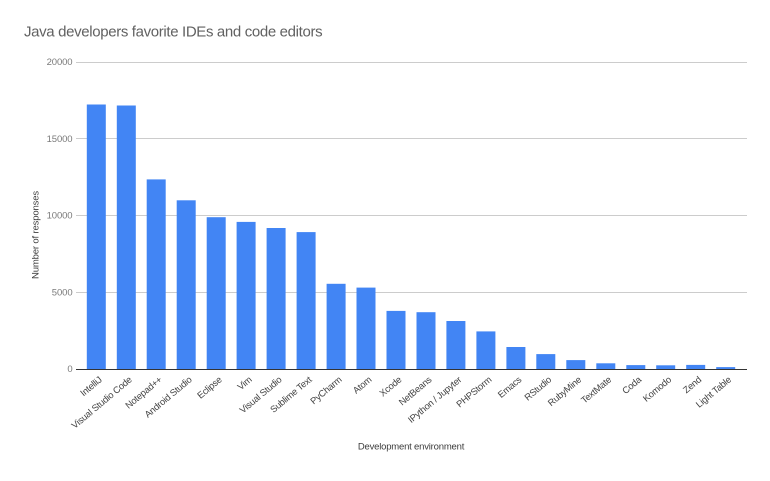  What do you see at coordinates (60, 139) in the screenshot?
I see `svg-text: 15000` at bounding box center [60, 139].